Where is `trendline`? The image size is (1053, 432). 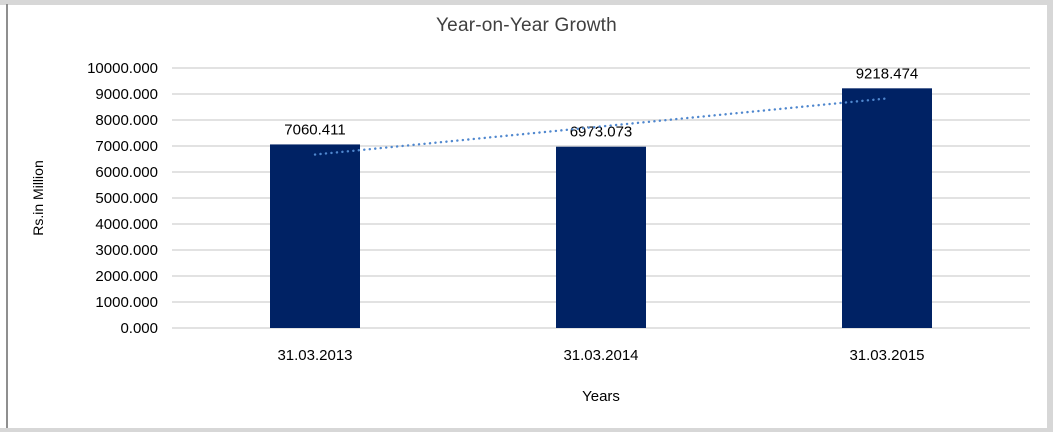
trendline is located at coordinates (601, 126).